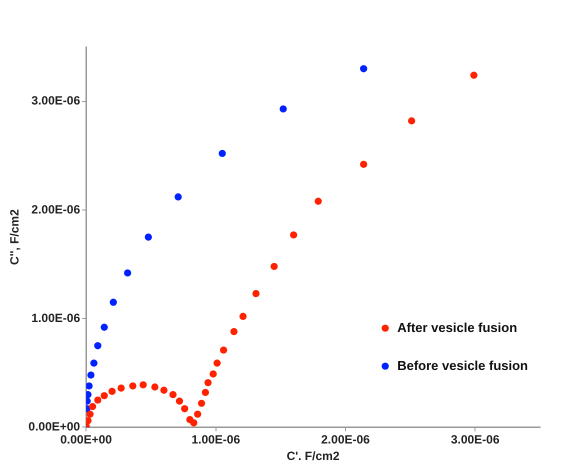  Describe the element at coordinates (55, 317) in the screenshot. I see `y-tick-label: 1.00E-06` at that location.